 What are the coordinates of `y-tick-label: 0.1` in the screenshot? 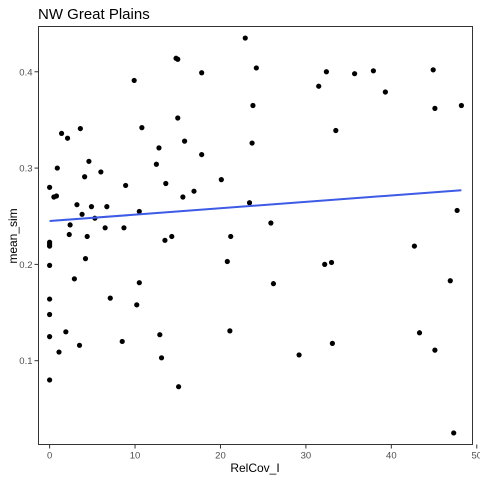 It's located at (25, 361).